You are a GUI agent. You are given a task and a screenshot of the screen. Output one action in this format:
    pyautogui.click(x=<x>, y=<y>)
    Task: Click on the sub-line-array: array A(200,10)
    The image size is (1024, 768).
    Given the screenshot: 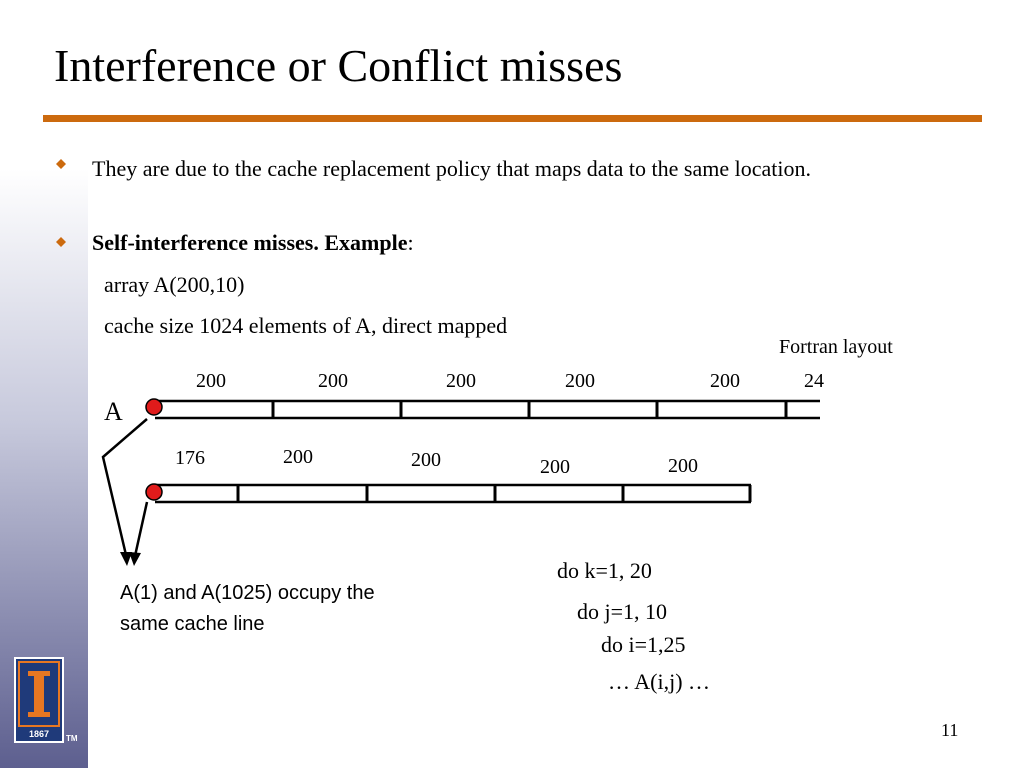 What is the action you would take?
    pyautogui.click(x=174, y=284)
    